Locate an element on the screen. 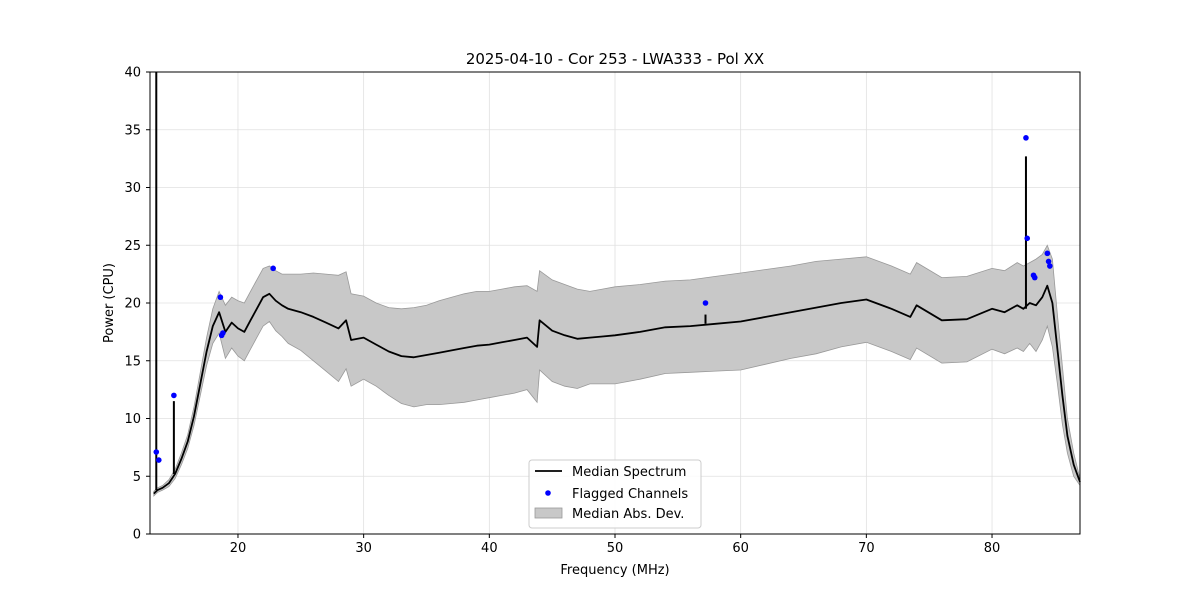 The height and width of the screenshot is (600, 1200). x-tick-label: 40 is located at coordinates (489, 548).